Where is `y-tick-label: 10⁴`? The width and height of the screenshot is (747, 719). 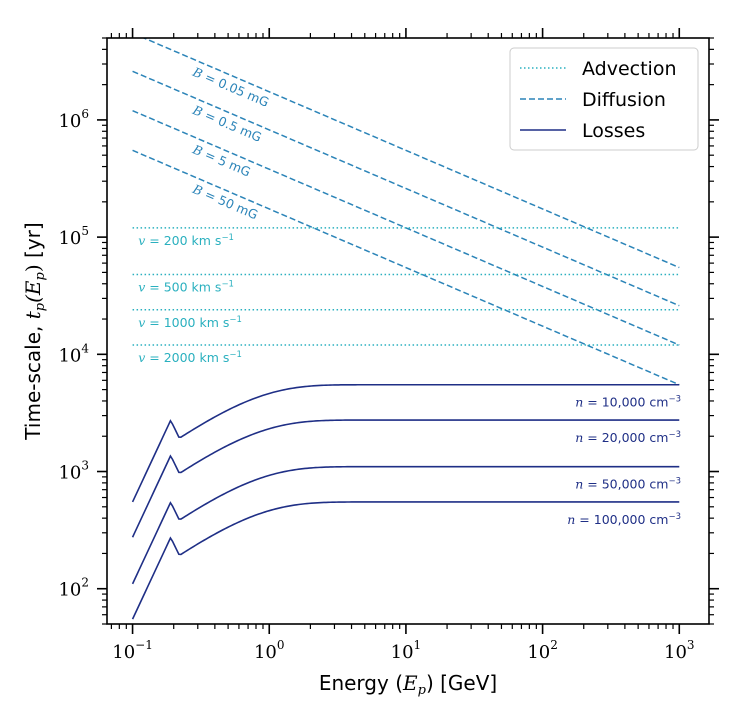 y-tick-label: 10⁴ is located at coordinates (73, 353).